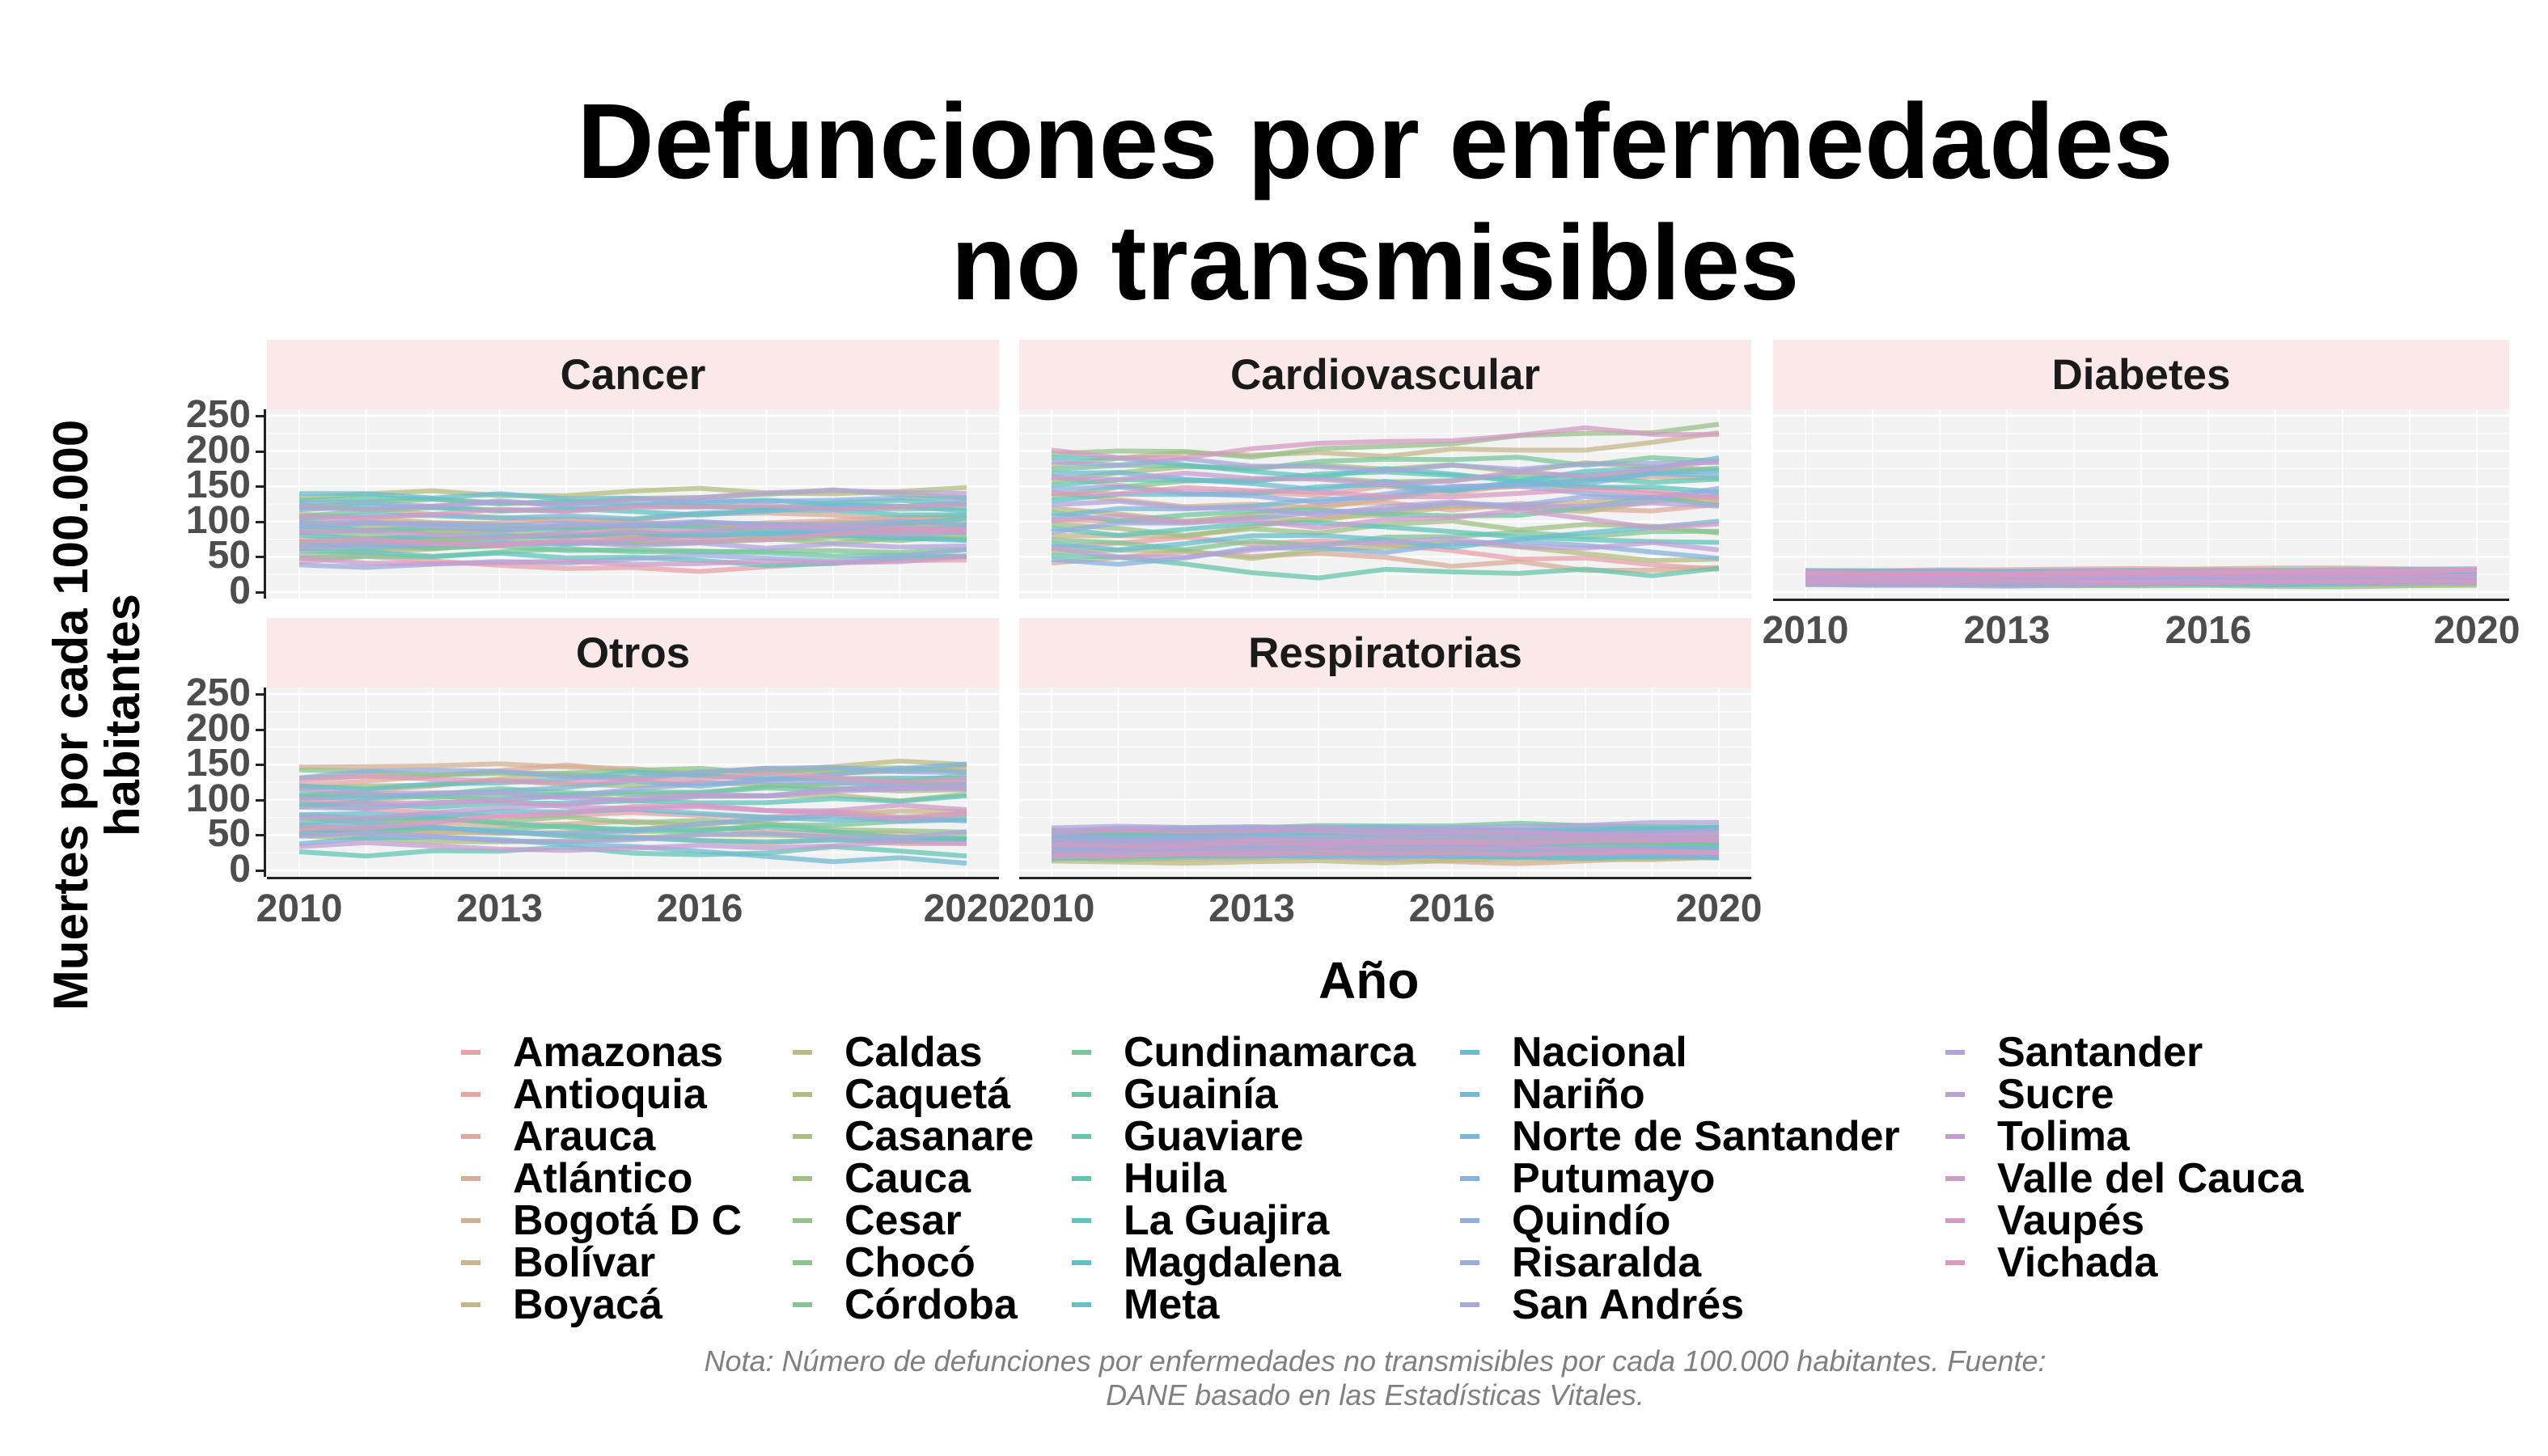 This screenshot has width=2548, height=1456. I want to click on legend-item: Caquetá, so click(913, 1094).